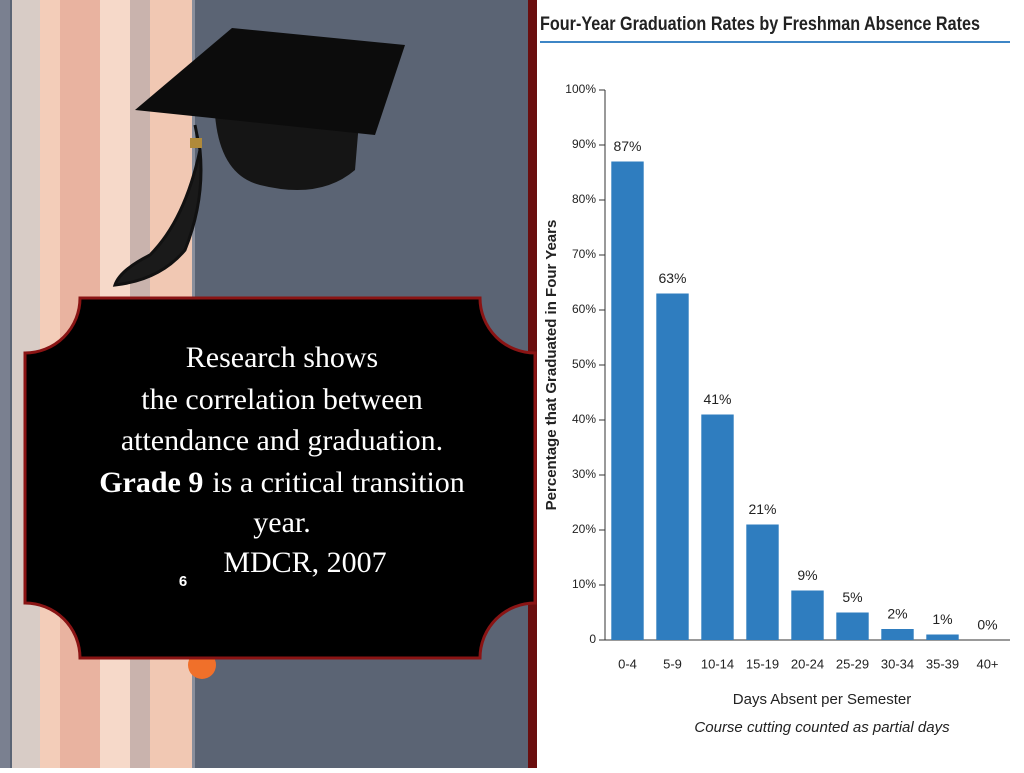 The image size is (1024, 773). What do you see at coordinates (822, 727) in the screenshot?
I see `note: Course cutting counted as partial days` at bounding box center [822, 727].